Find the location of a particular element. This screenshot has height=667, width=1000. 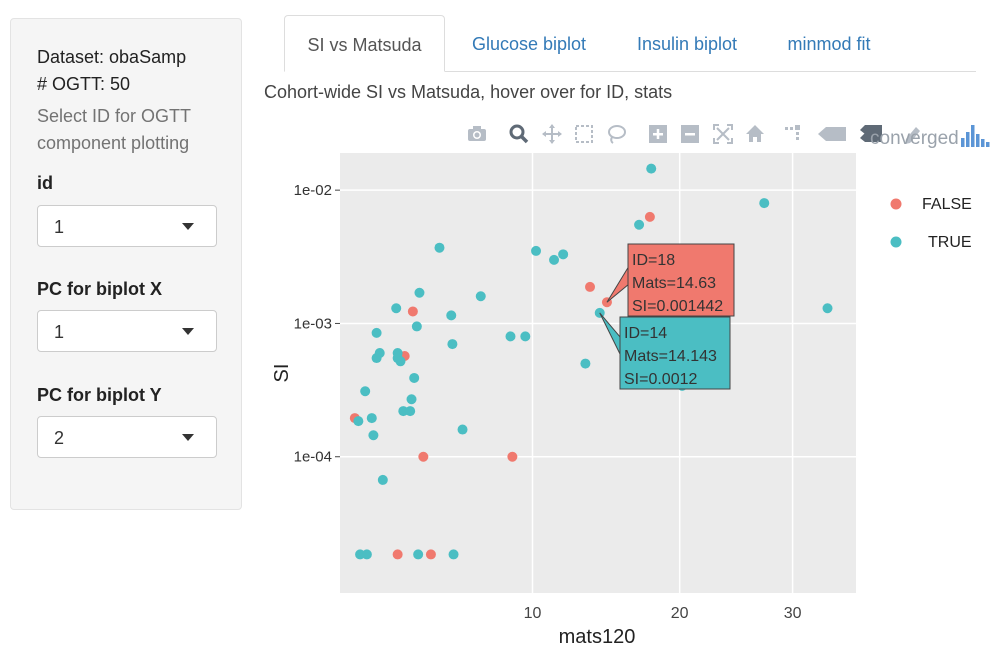

x-tick-label: 20 is located at coordinates (680, 613).